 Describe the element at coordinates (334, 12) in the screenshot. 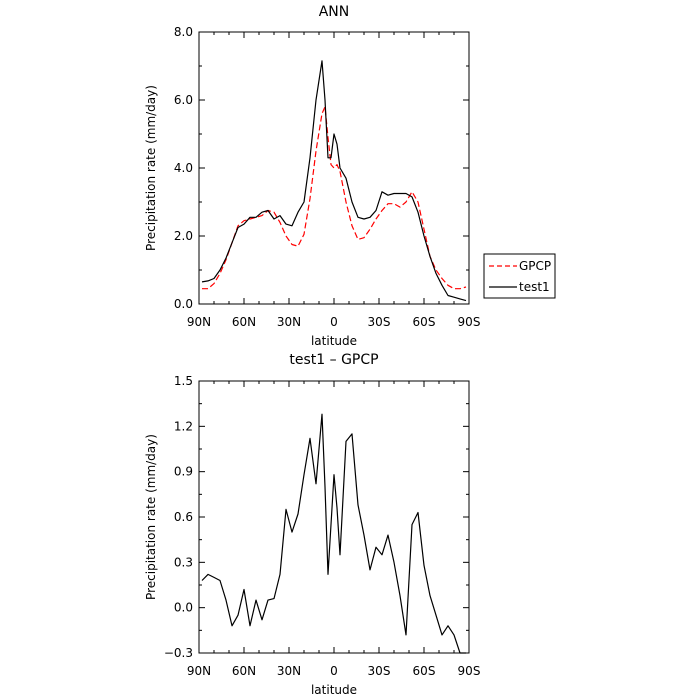

I see `chart-title: ANN` at that location.